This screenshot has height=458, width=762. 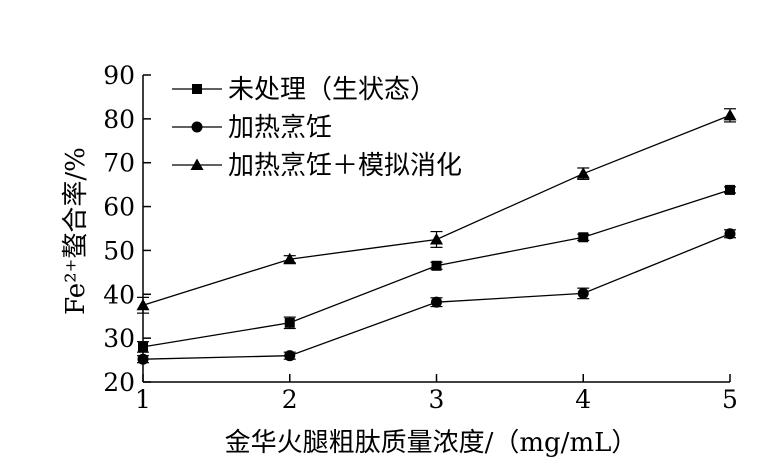 I want to click on y-tick-label: 20, so click(x=119, y=382).